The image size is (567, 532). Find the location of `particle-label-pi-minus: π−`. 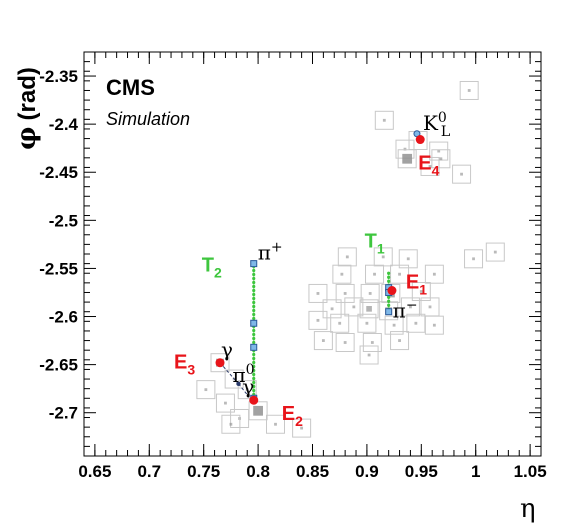

particle-label-pi-minus: π− is located at coordinates (405, 310).